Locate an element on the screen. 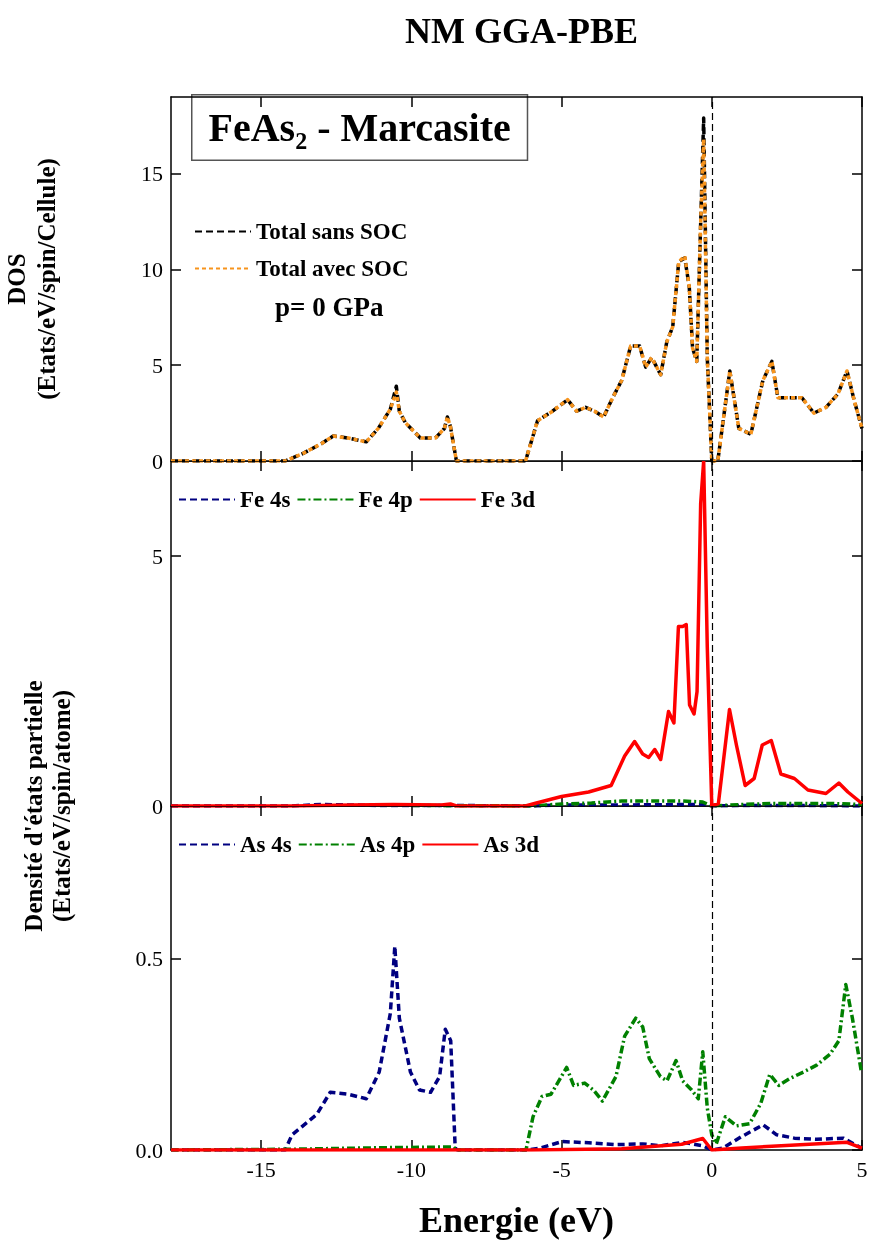  x-tick-label: -5 is located at coordinates (561, 1169).